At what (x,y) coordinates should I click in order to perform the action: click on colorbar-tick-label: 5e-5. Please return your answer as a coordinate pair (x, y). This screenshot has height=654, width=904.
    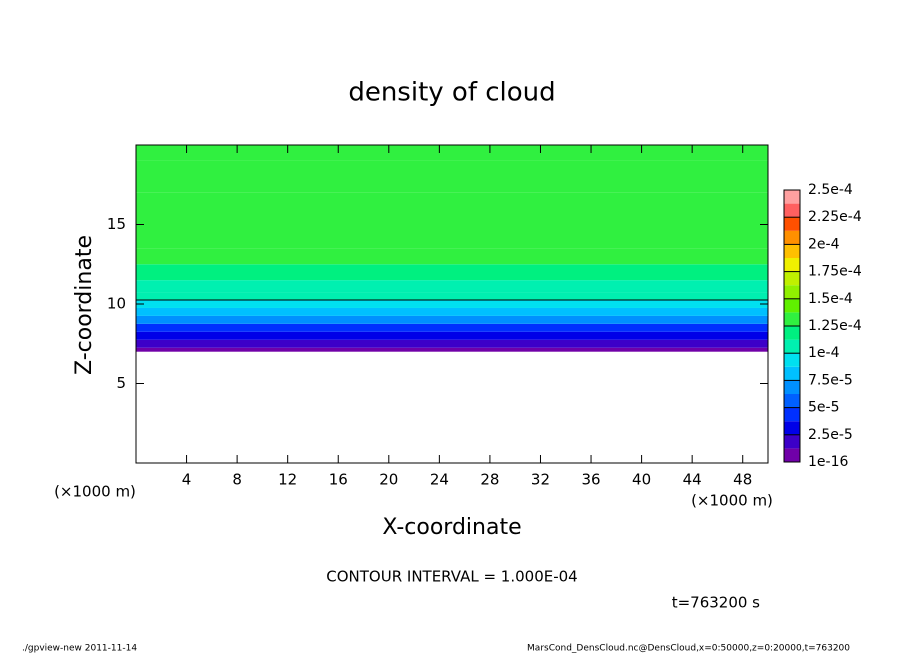
    Looking at the image, I should click on (823, 408).